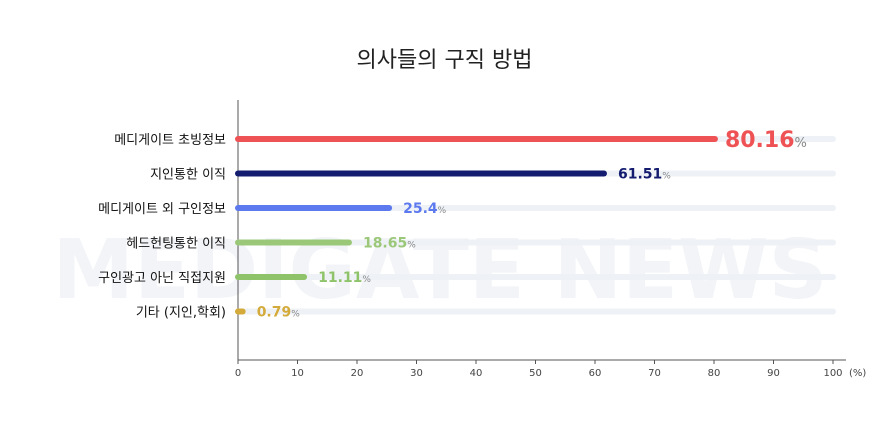  What do you see at coordinates (595, 373) in the screenshot?
I see `x-tick-label: 60` at bounding box center [595, 373].